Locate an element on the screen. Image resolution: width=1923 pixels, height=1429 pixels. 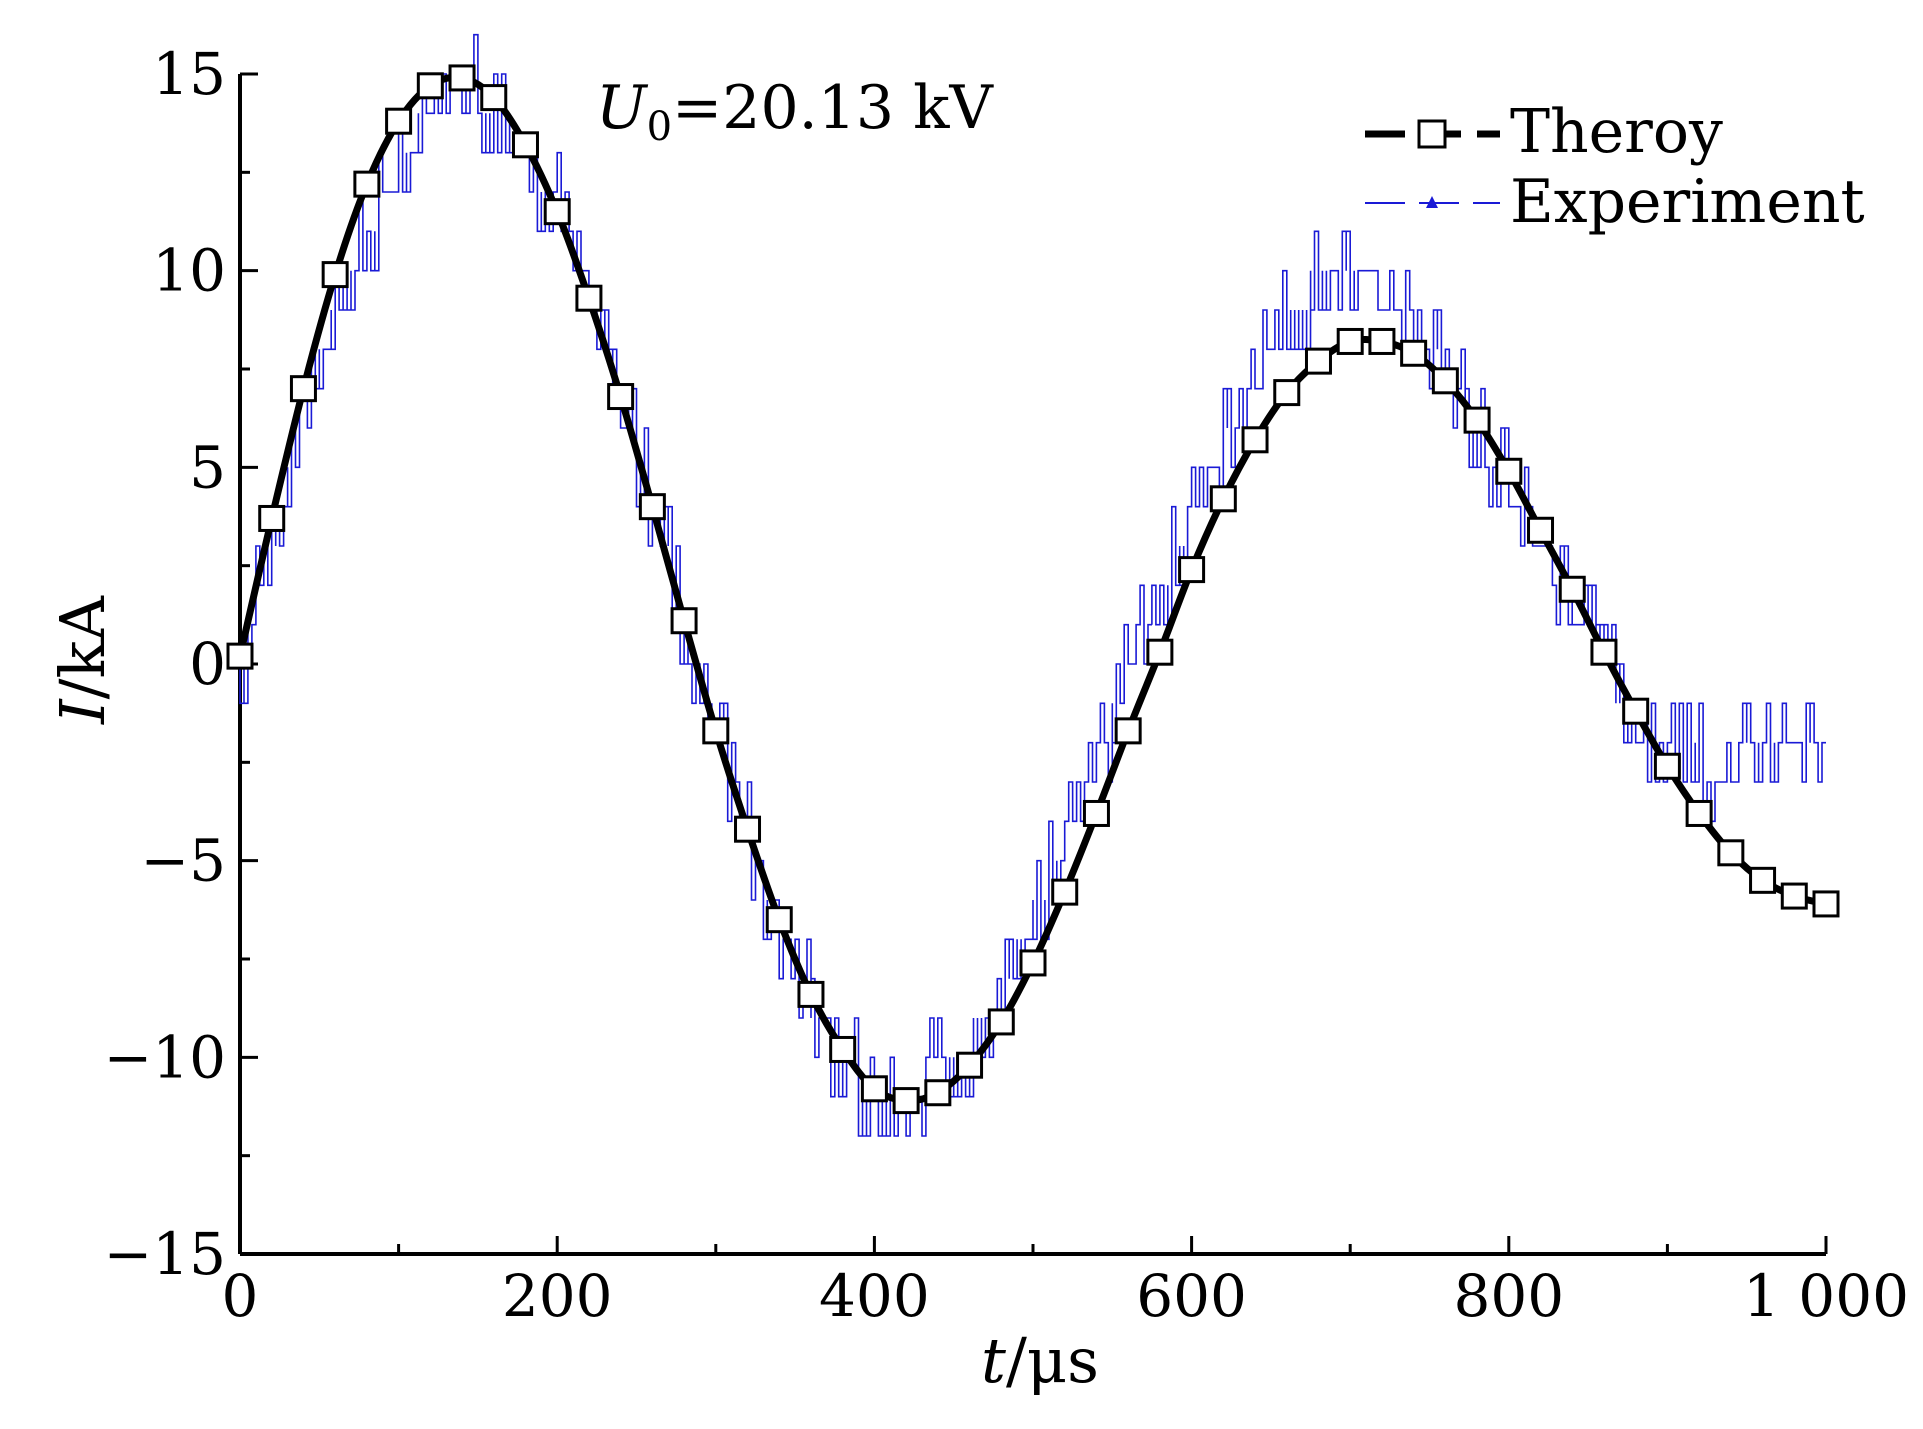
y-tick-label: −5 is located at coordinates (184, 861).